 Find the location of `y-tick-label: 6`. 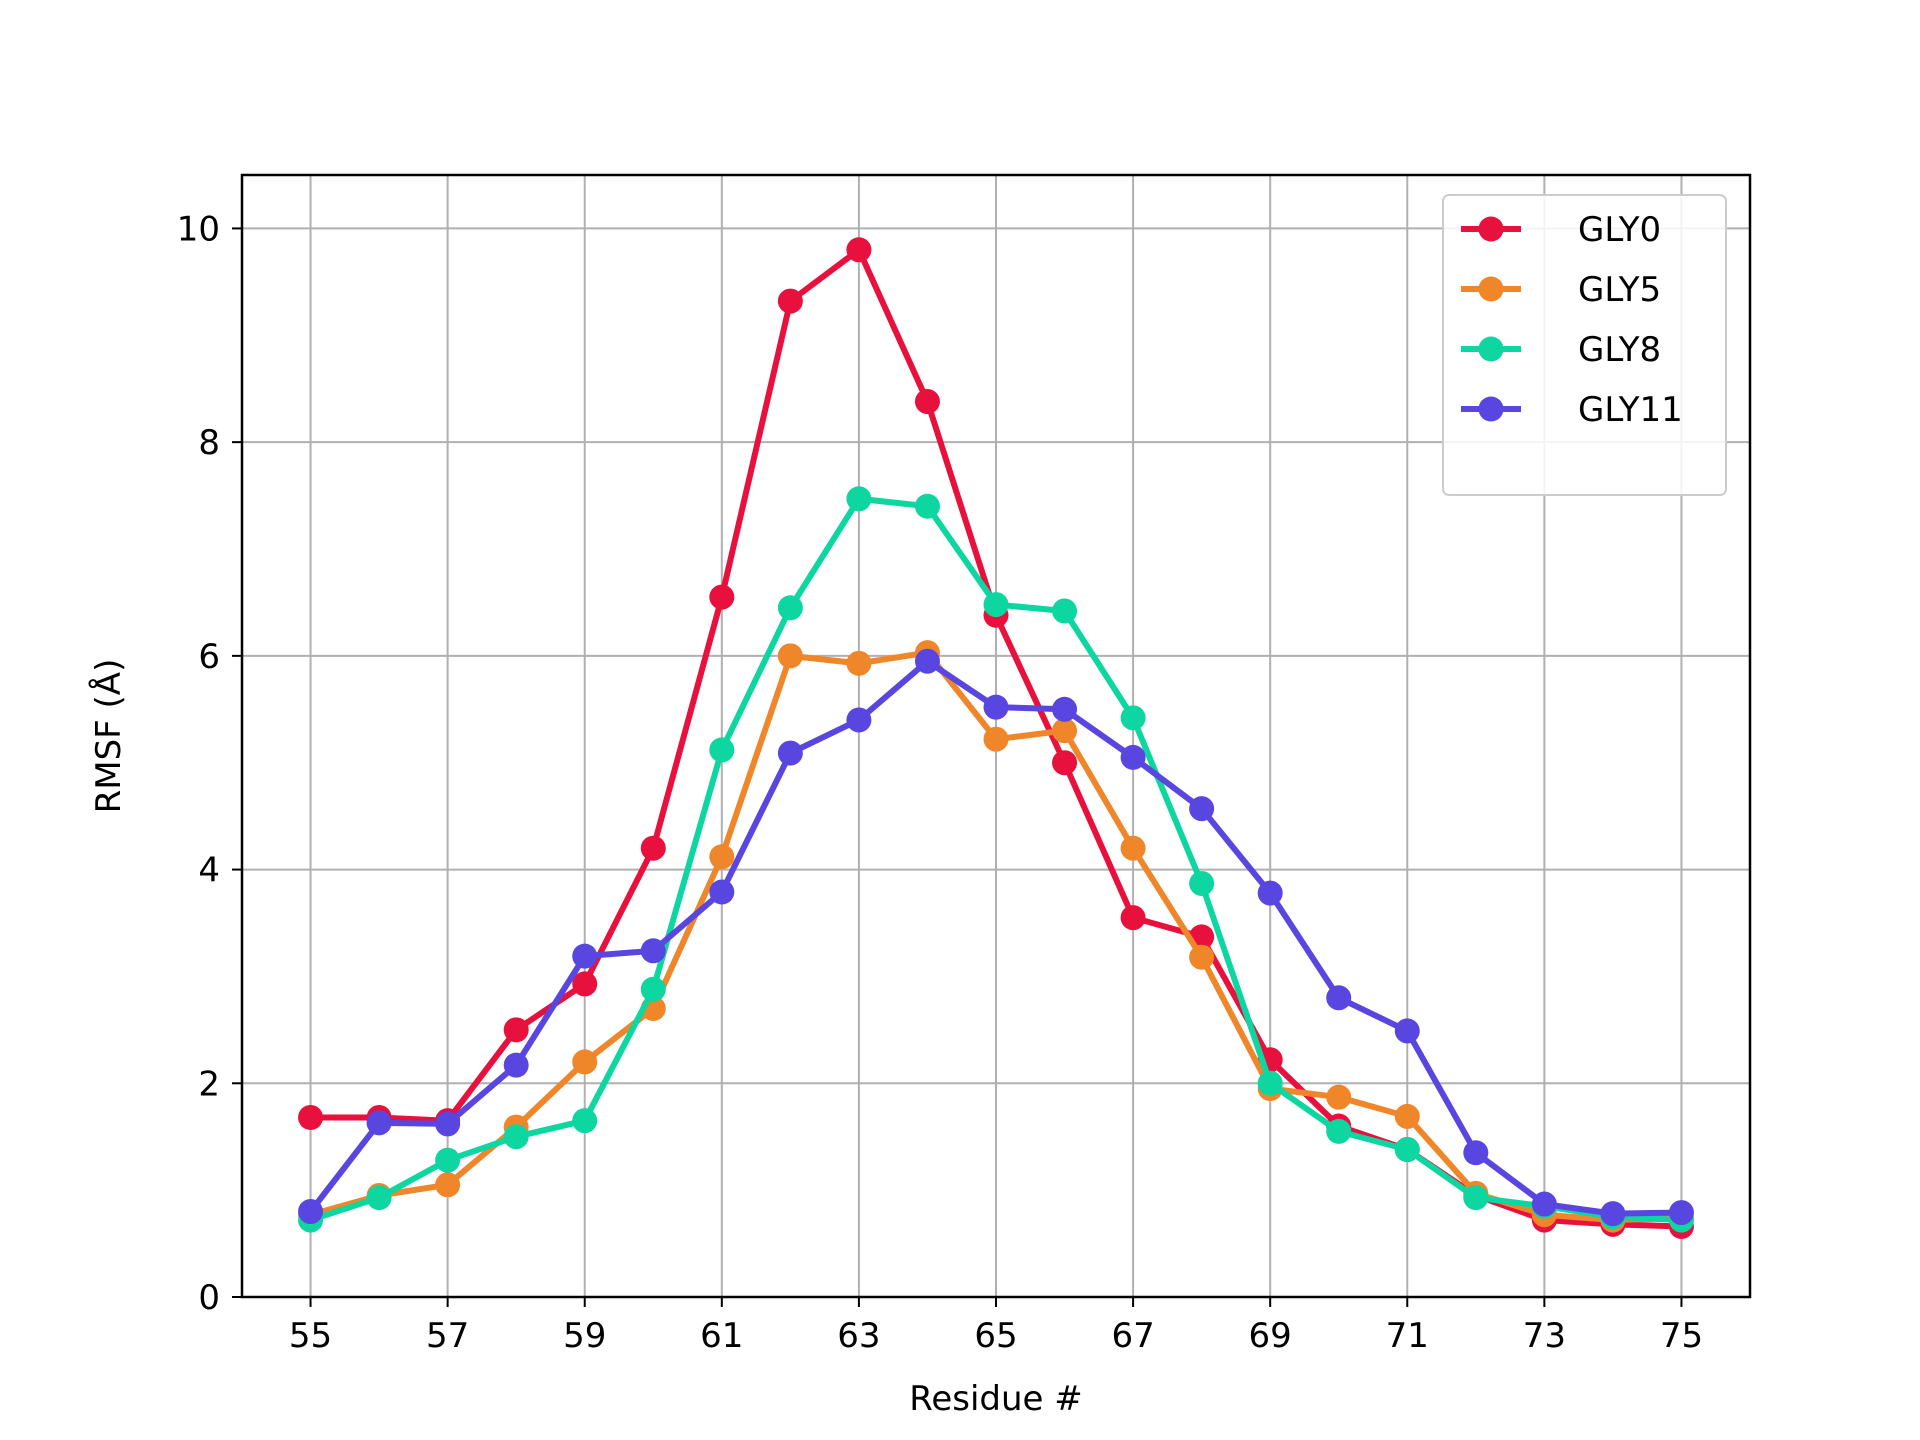

y-tick-label: 6 is located at coordinates (209, 657).